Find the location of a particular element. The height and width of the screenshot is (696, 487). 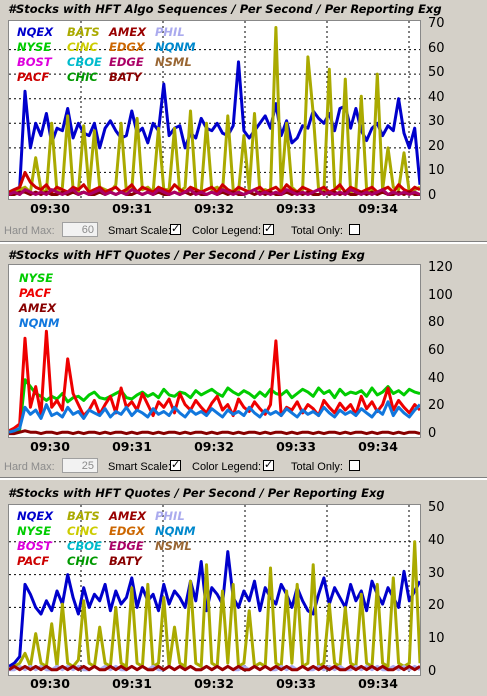

series-line-edge is located at coordinates (214, 192).